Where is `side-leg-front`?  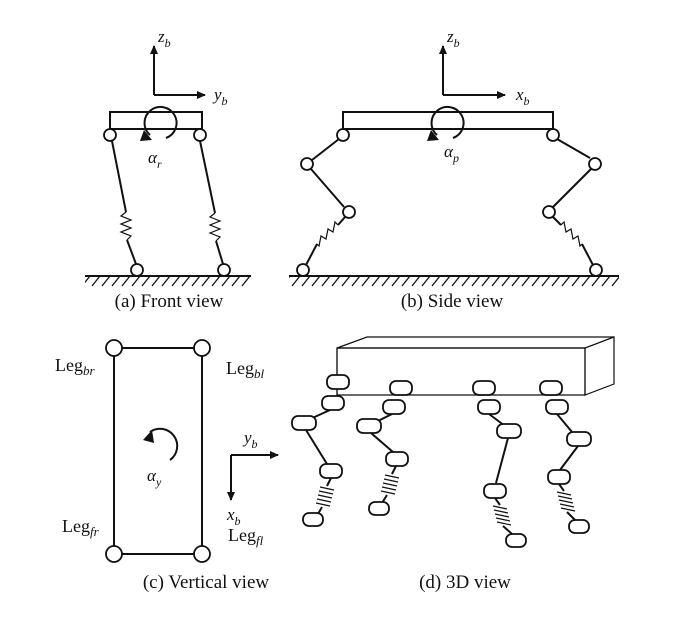 side-leg-front is located at coordinates (572, 202).